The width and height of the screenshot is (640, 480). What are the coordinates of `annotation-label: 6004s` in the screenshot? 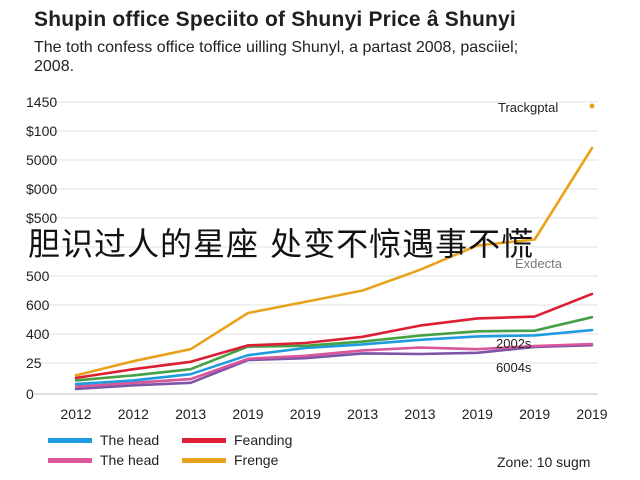 It's located at (514, 367).